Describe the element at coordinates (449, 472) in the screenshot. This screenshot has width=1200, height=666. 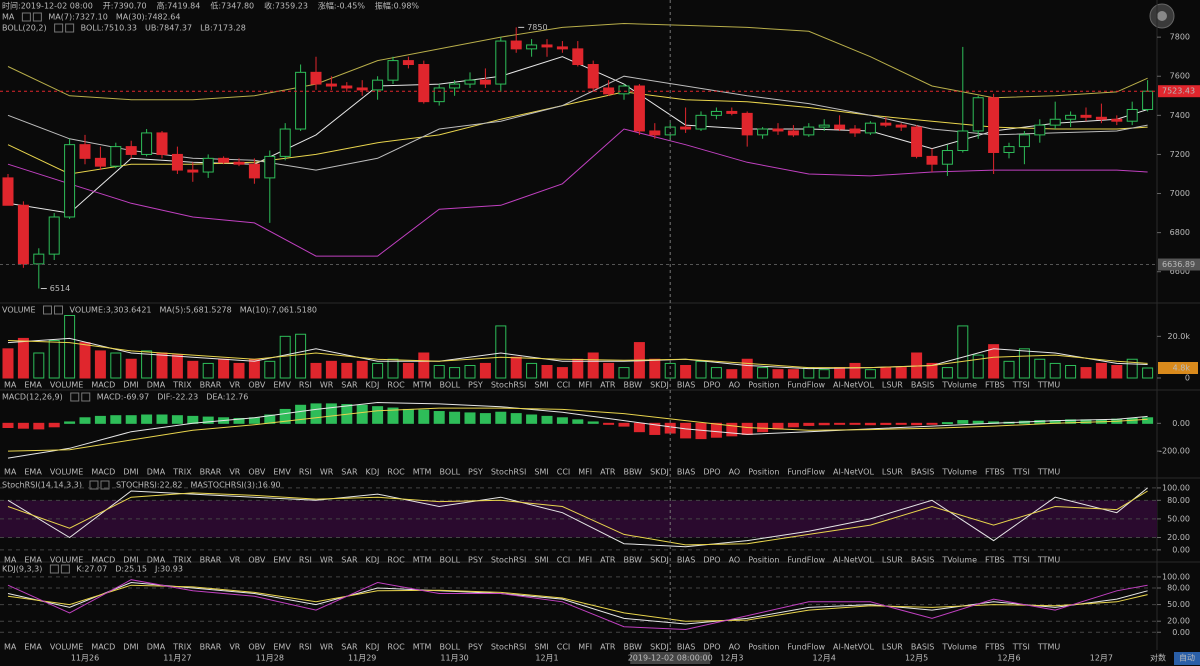
I see `indicator-tab: BOLL` at that location.